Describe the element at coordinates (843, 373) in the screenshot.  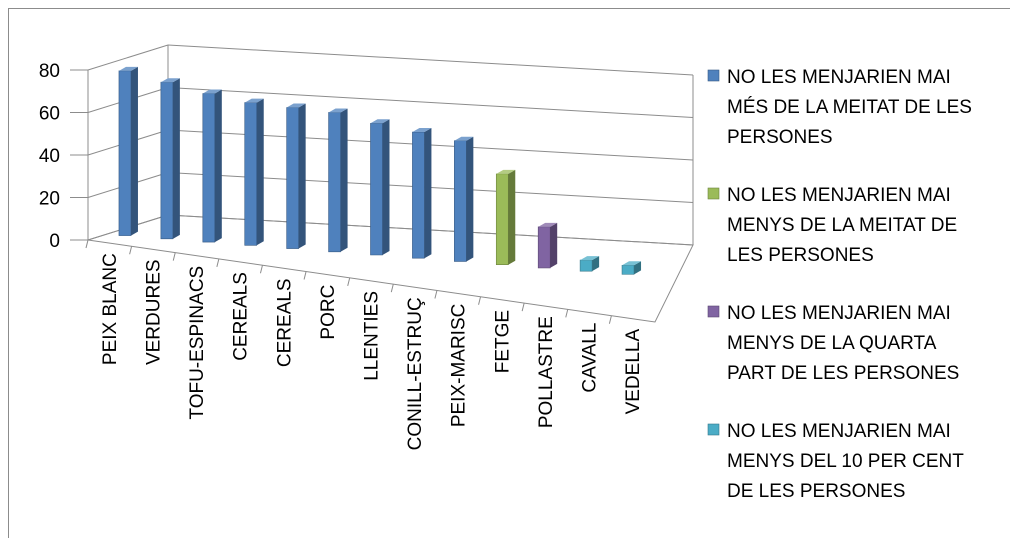
I see `legend-label: PART DE LES PERSONES` at that location.